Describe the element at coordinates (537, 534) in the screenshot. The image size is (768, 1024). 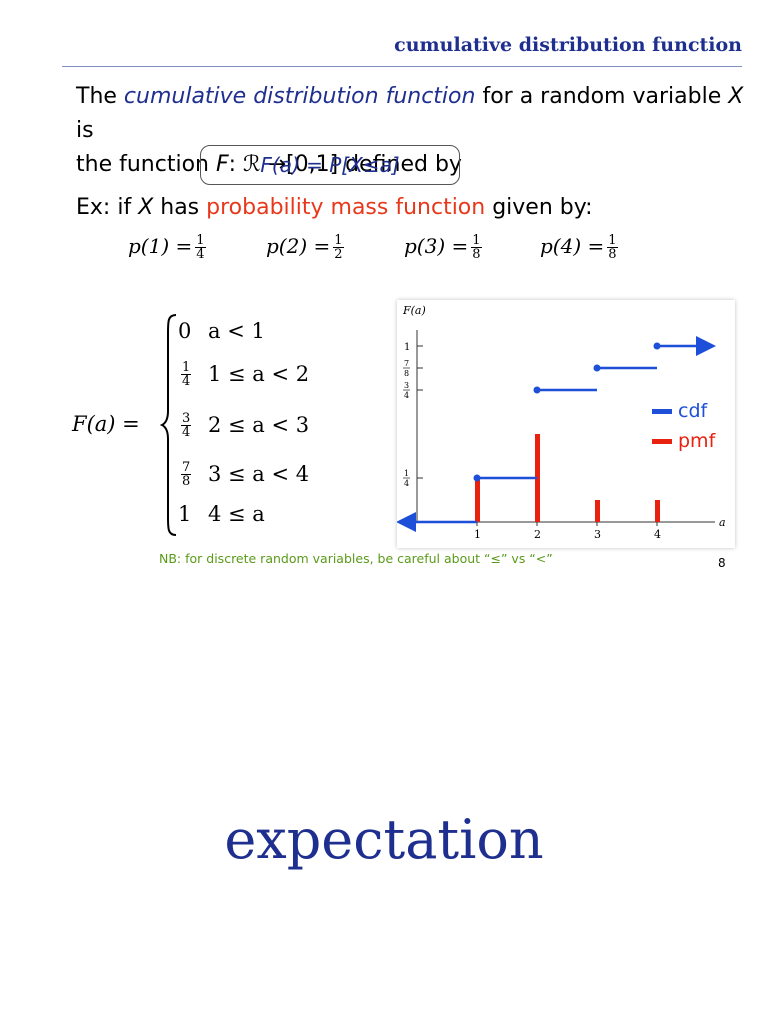
I see `x-tick-label: 2` at that location.